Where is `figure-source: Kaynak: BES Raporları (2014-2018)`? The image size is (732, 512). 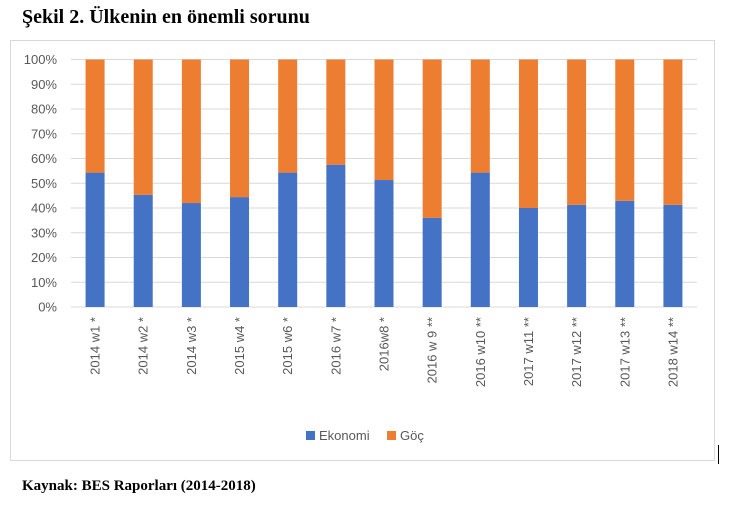 figure-source: Kaynak: BES Raporları (2014-2018) is located at coordinates (139, 486).